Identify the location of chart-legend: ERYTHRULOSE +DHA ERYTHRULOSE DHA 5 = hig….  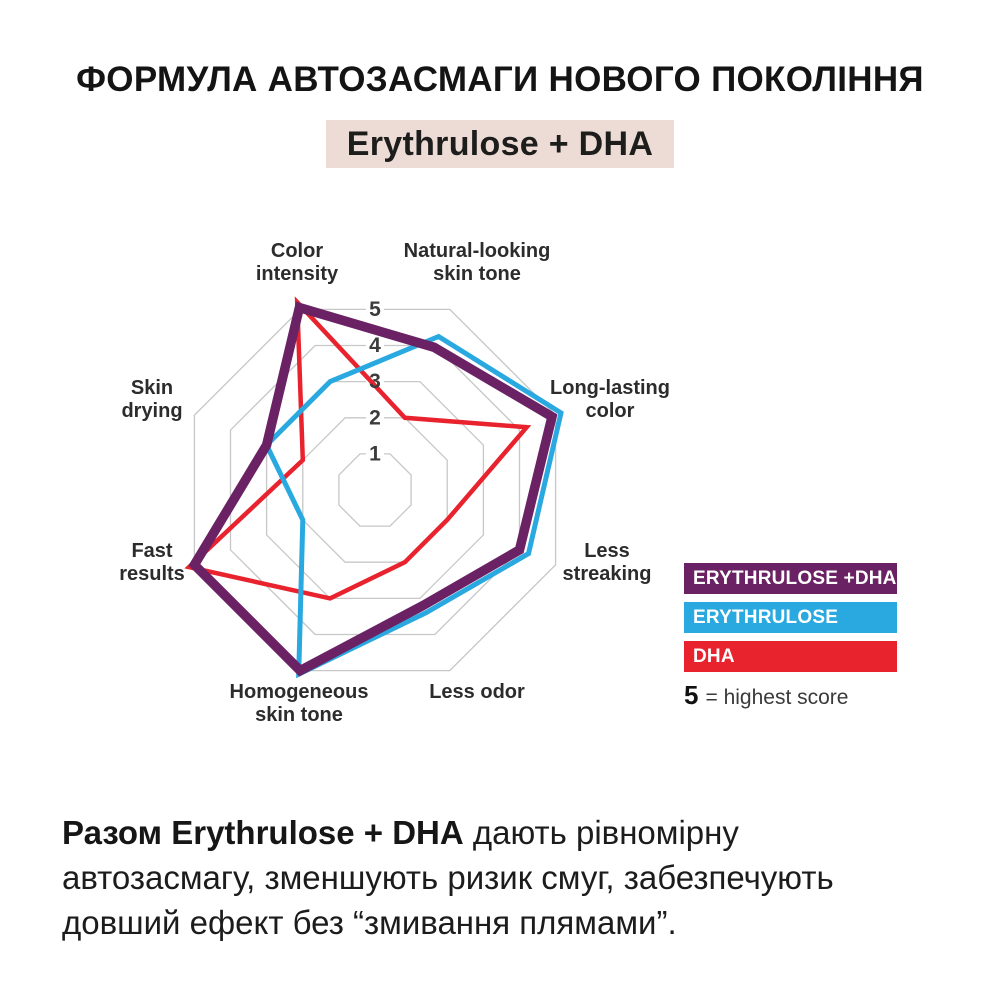
(799, 637).